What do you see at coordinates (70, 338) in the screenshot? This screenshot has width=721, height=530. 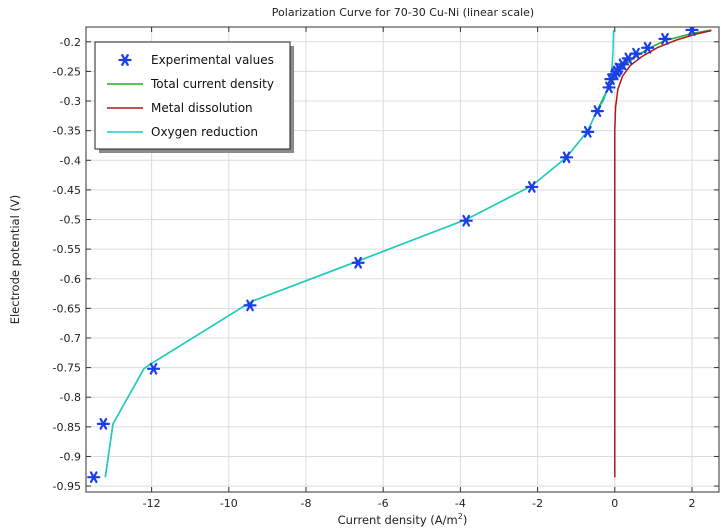 I see `y-tick-label: -0.7` at bounding box center [70, 338].